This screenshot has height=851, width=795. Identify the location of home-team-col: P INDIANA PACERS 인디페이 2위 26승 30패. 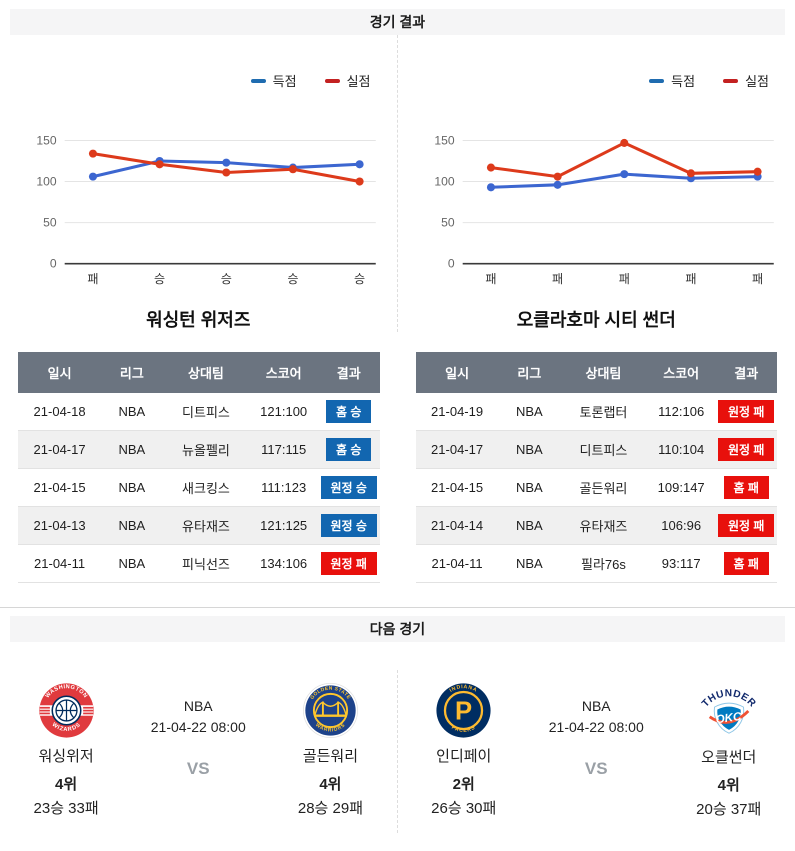
(464, 750).